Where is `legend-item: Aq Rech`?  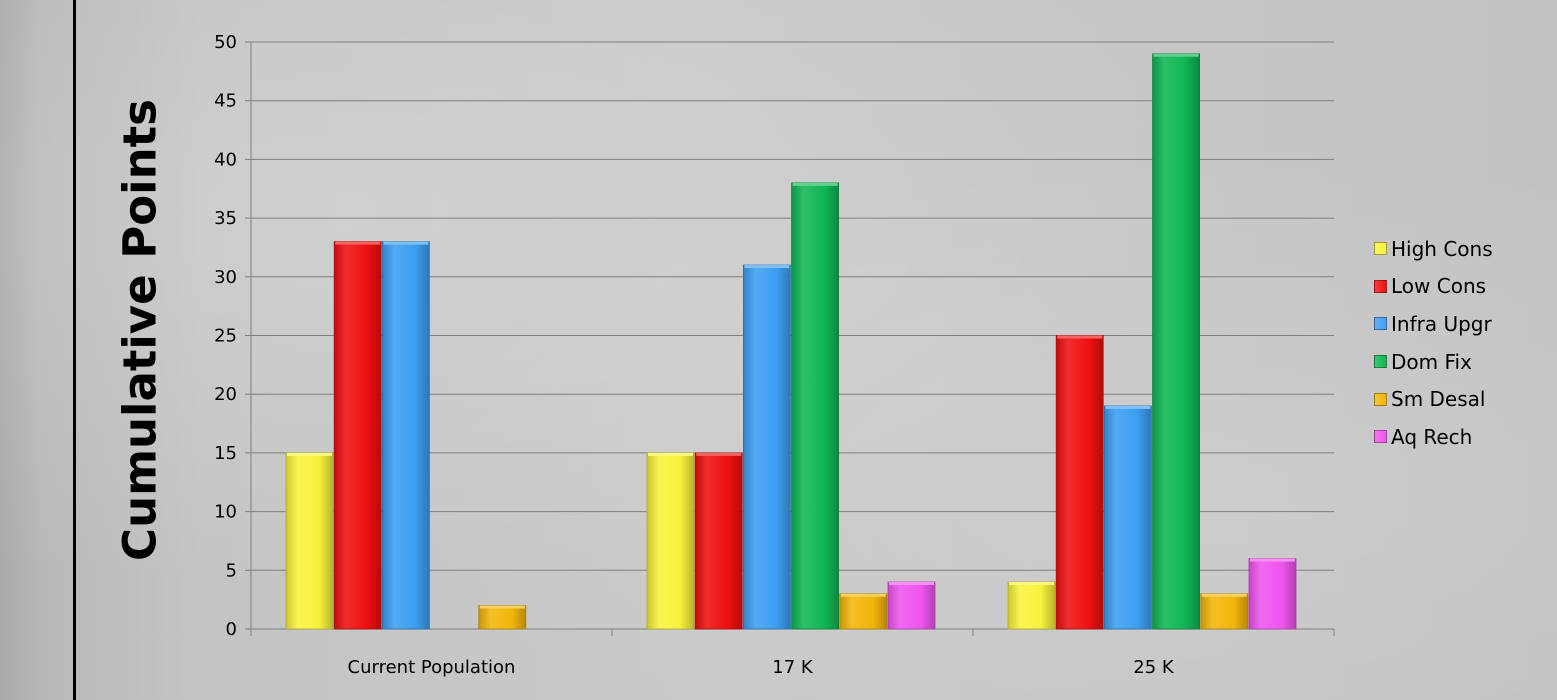
legend-item: Aq Rech is located at coordinates (1464, 437).